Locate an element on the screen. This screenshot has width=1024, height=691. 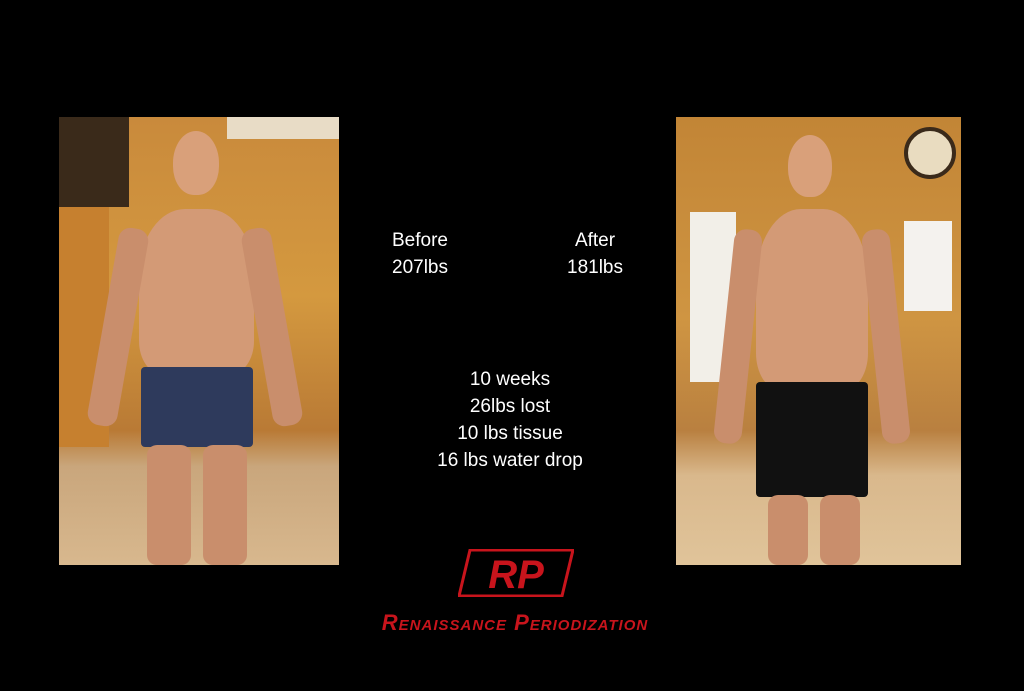
rp-logo: RP is located at coordinates (516, 573).